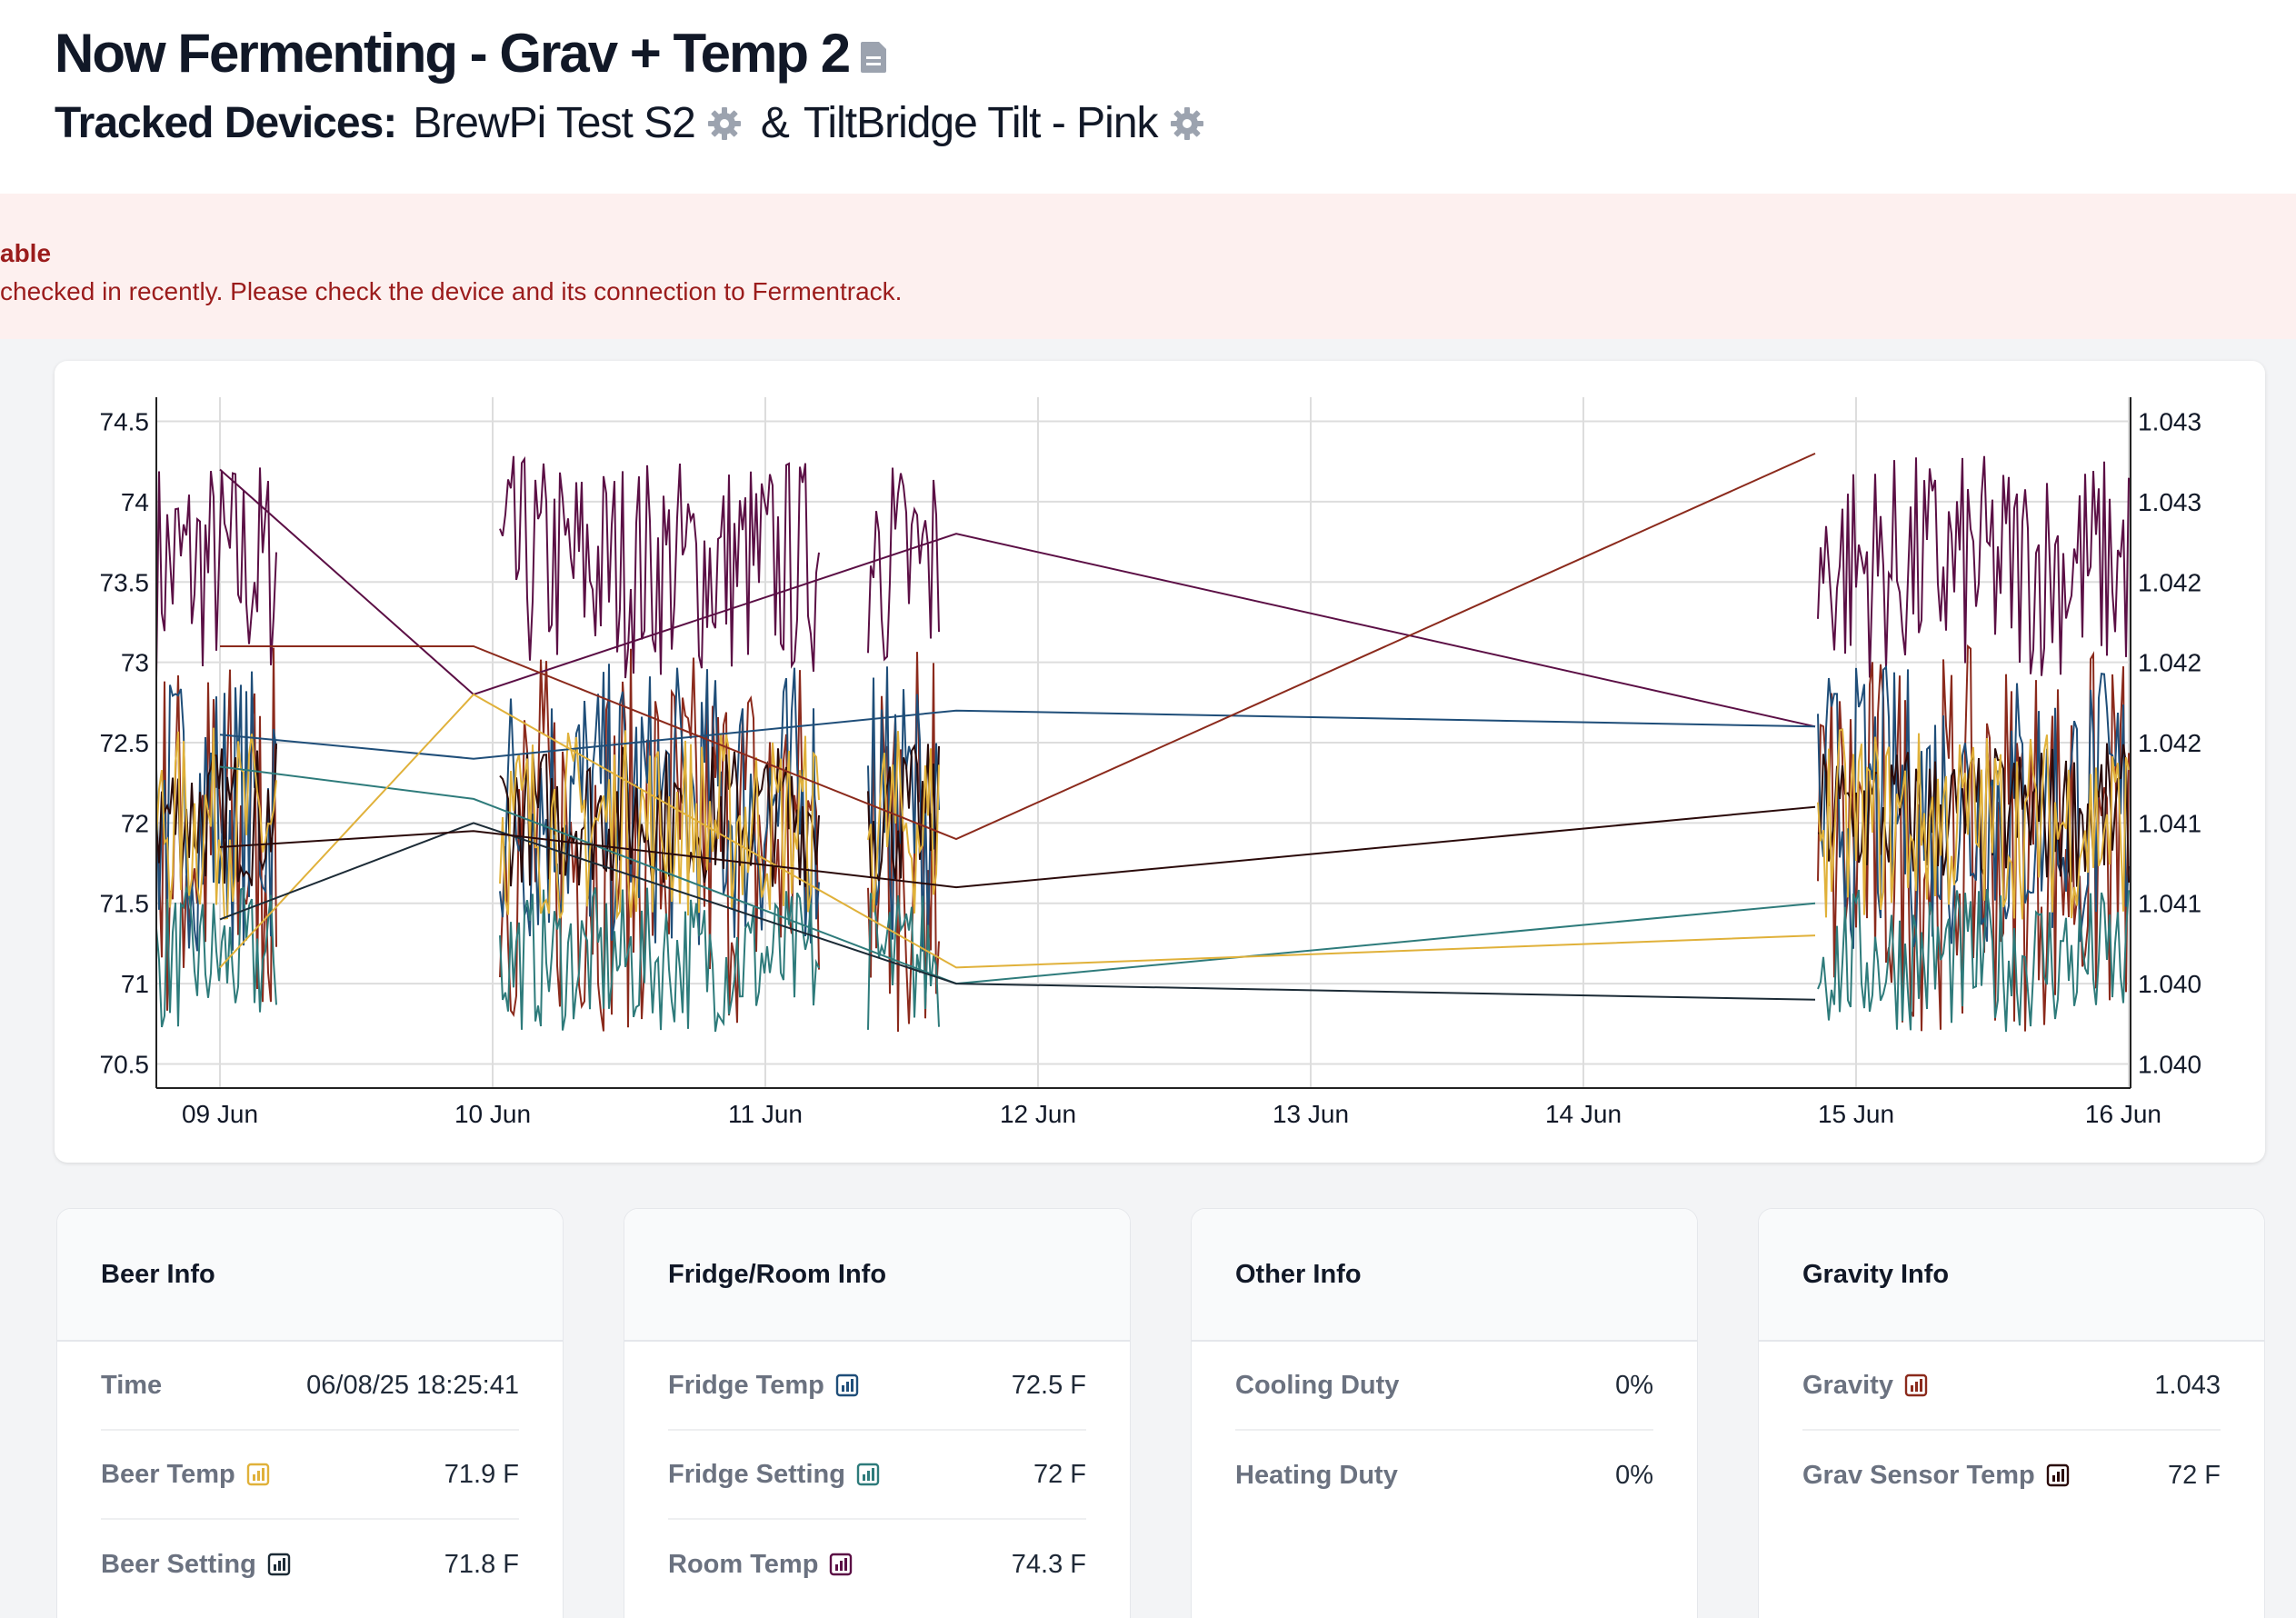 The height and width of the screenshot is (1618, 2296). Describe the element at coordinates (196, 1565) in the screenshot. I see `info-row-label: Beer Setting` at that location.